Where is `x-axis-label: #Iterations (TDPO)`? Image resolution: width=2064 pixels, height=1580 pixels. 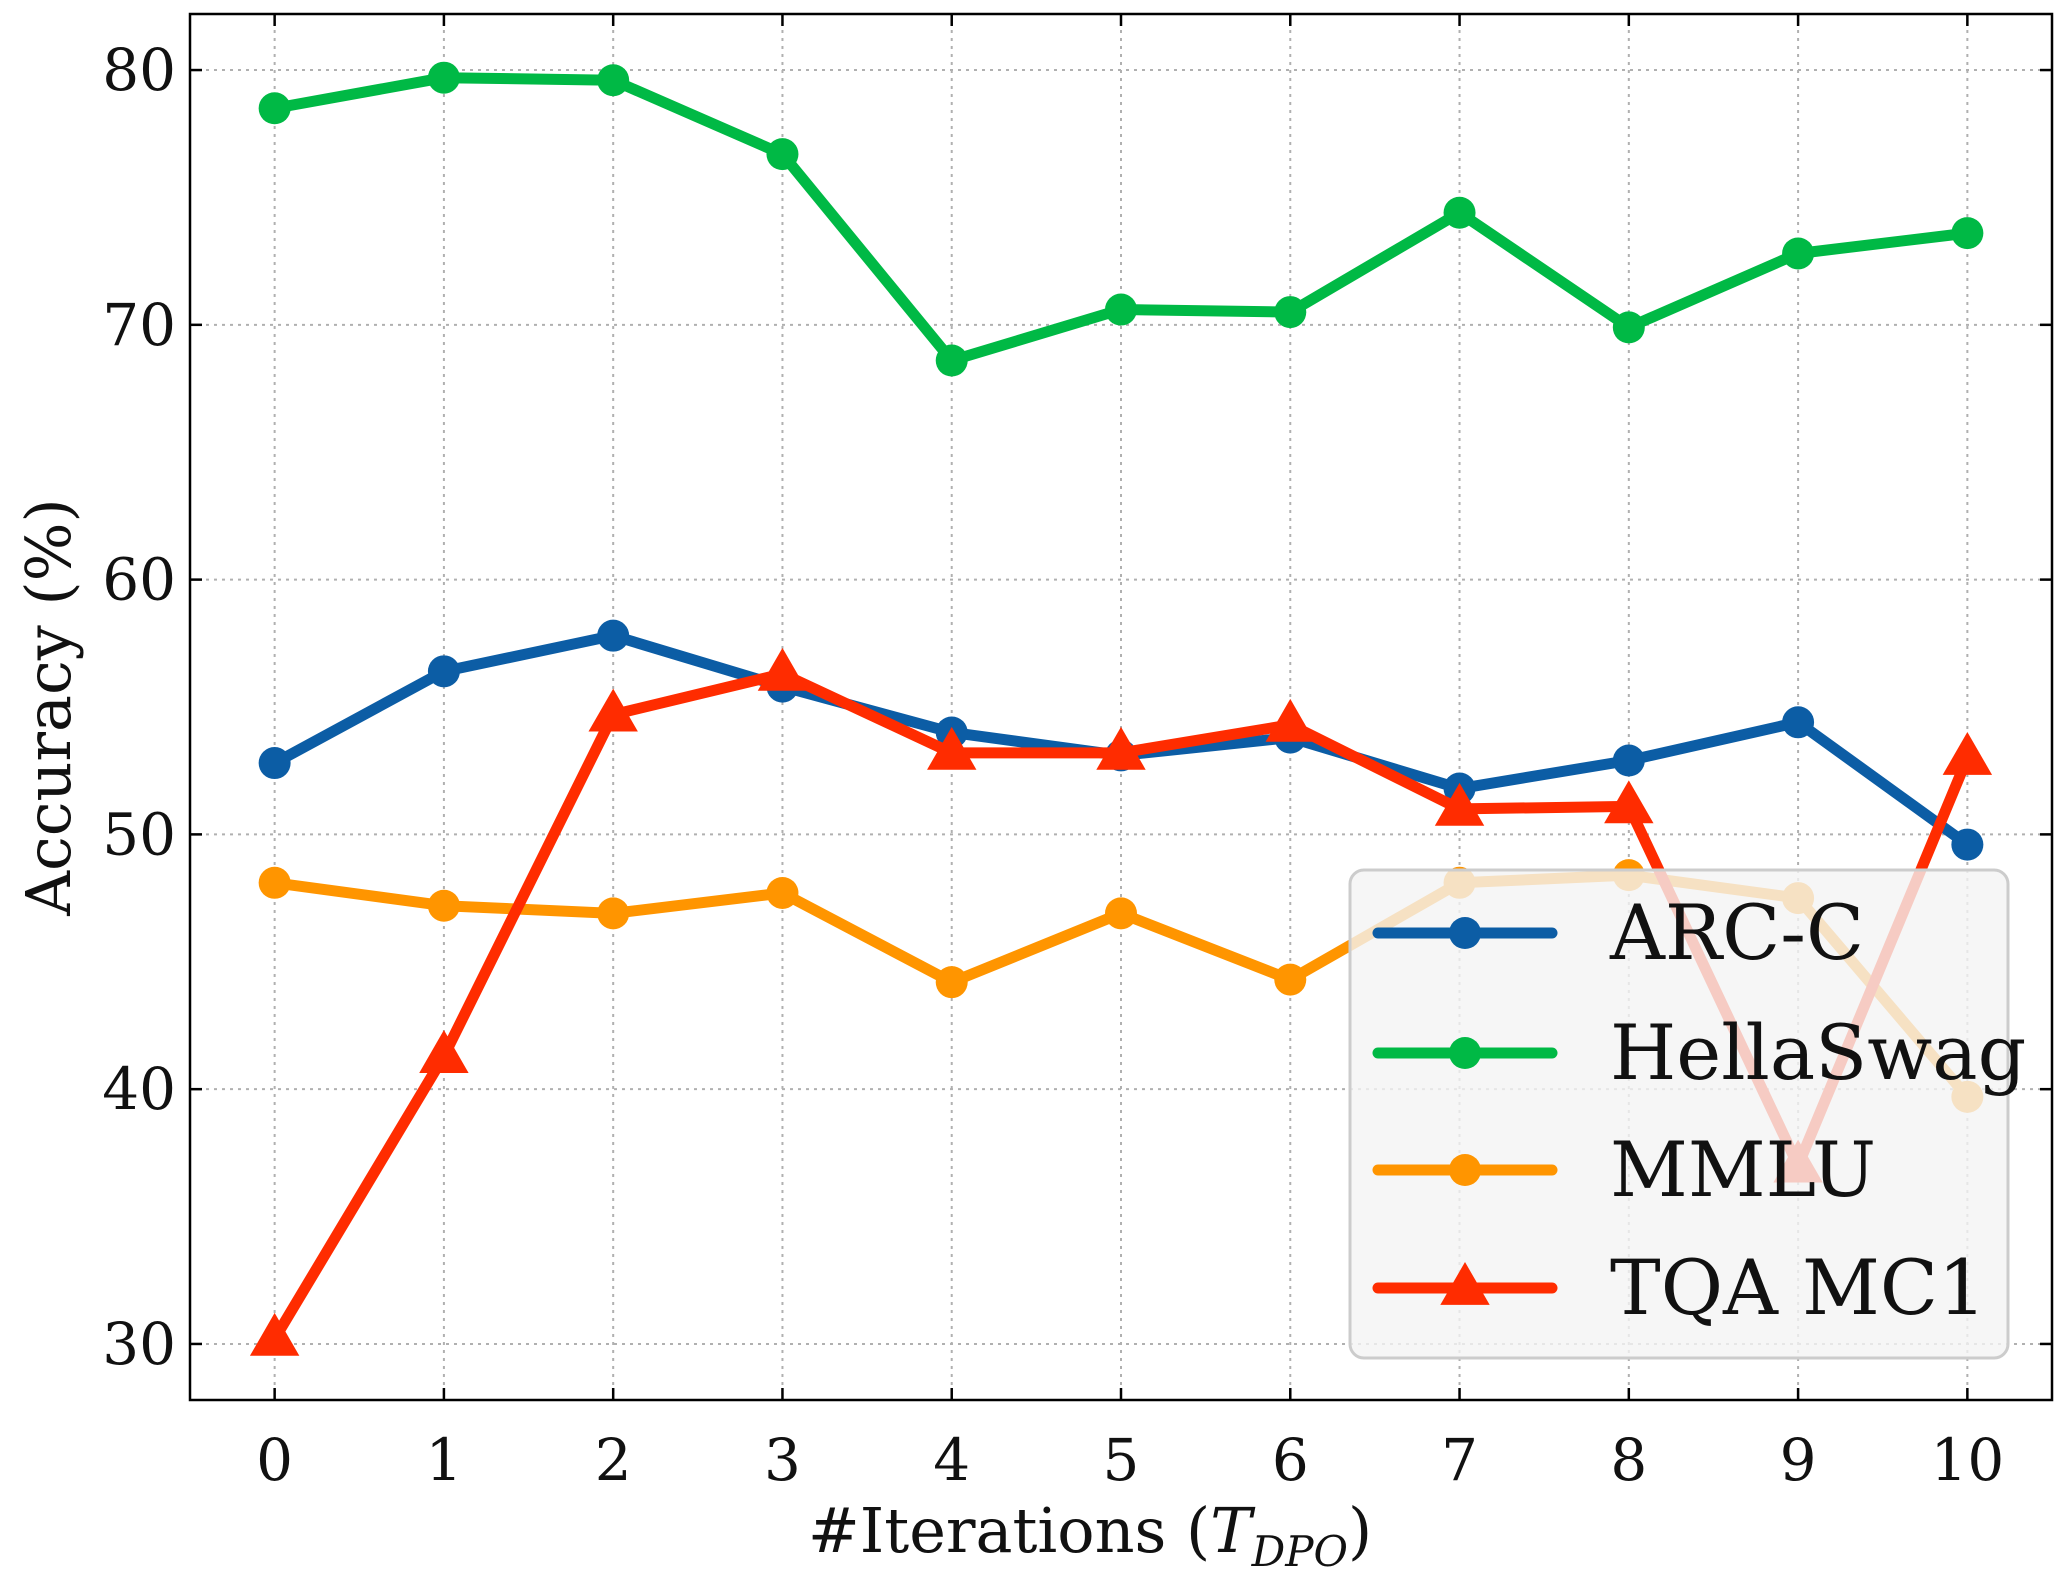
x-axis-label: #Iterations (TDPO) is located at coordinates (1090, 1535).